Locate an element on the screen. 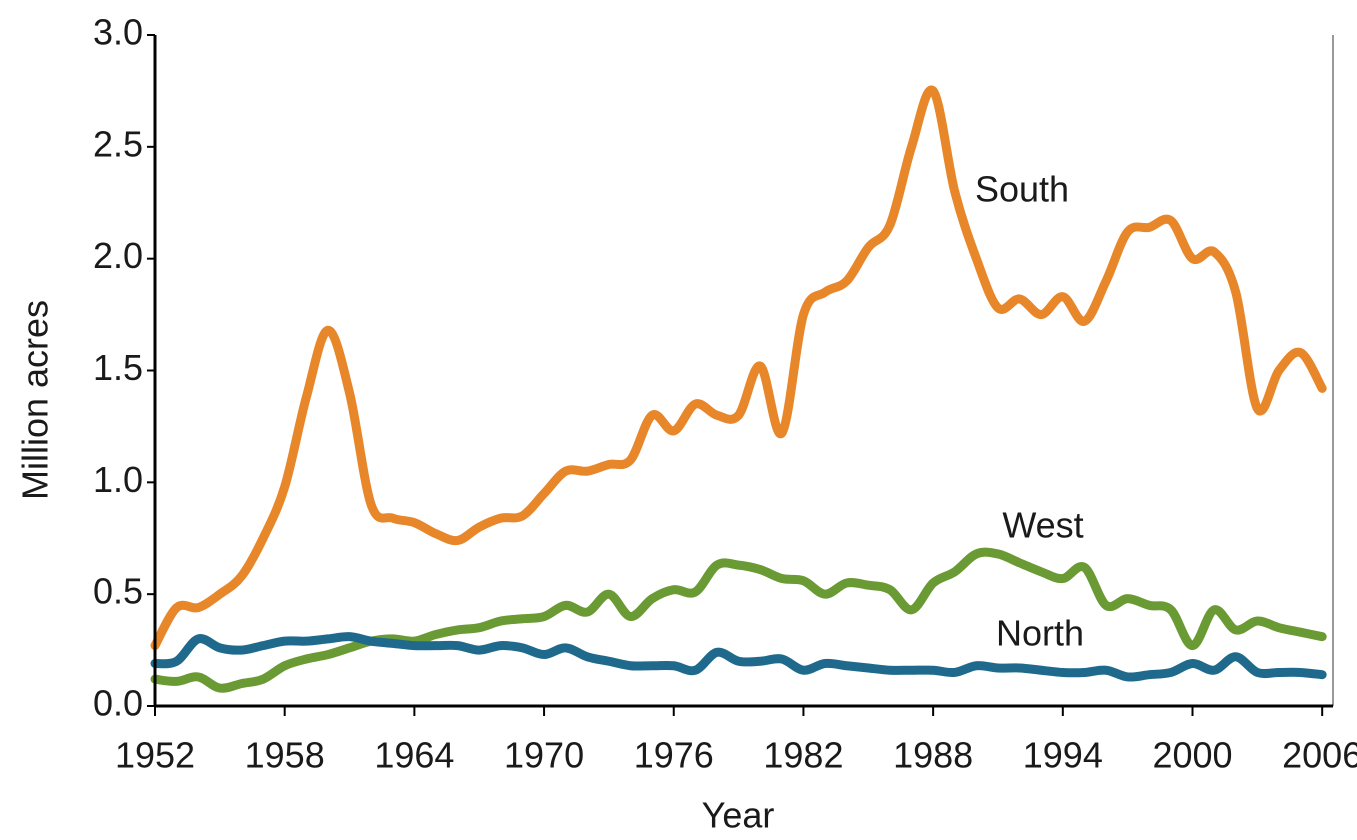 The height and width of the screenshot is (840, 1357). series-label: South is located at coordinates (1022, 189).